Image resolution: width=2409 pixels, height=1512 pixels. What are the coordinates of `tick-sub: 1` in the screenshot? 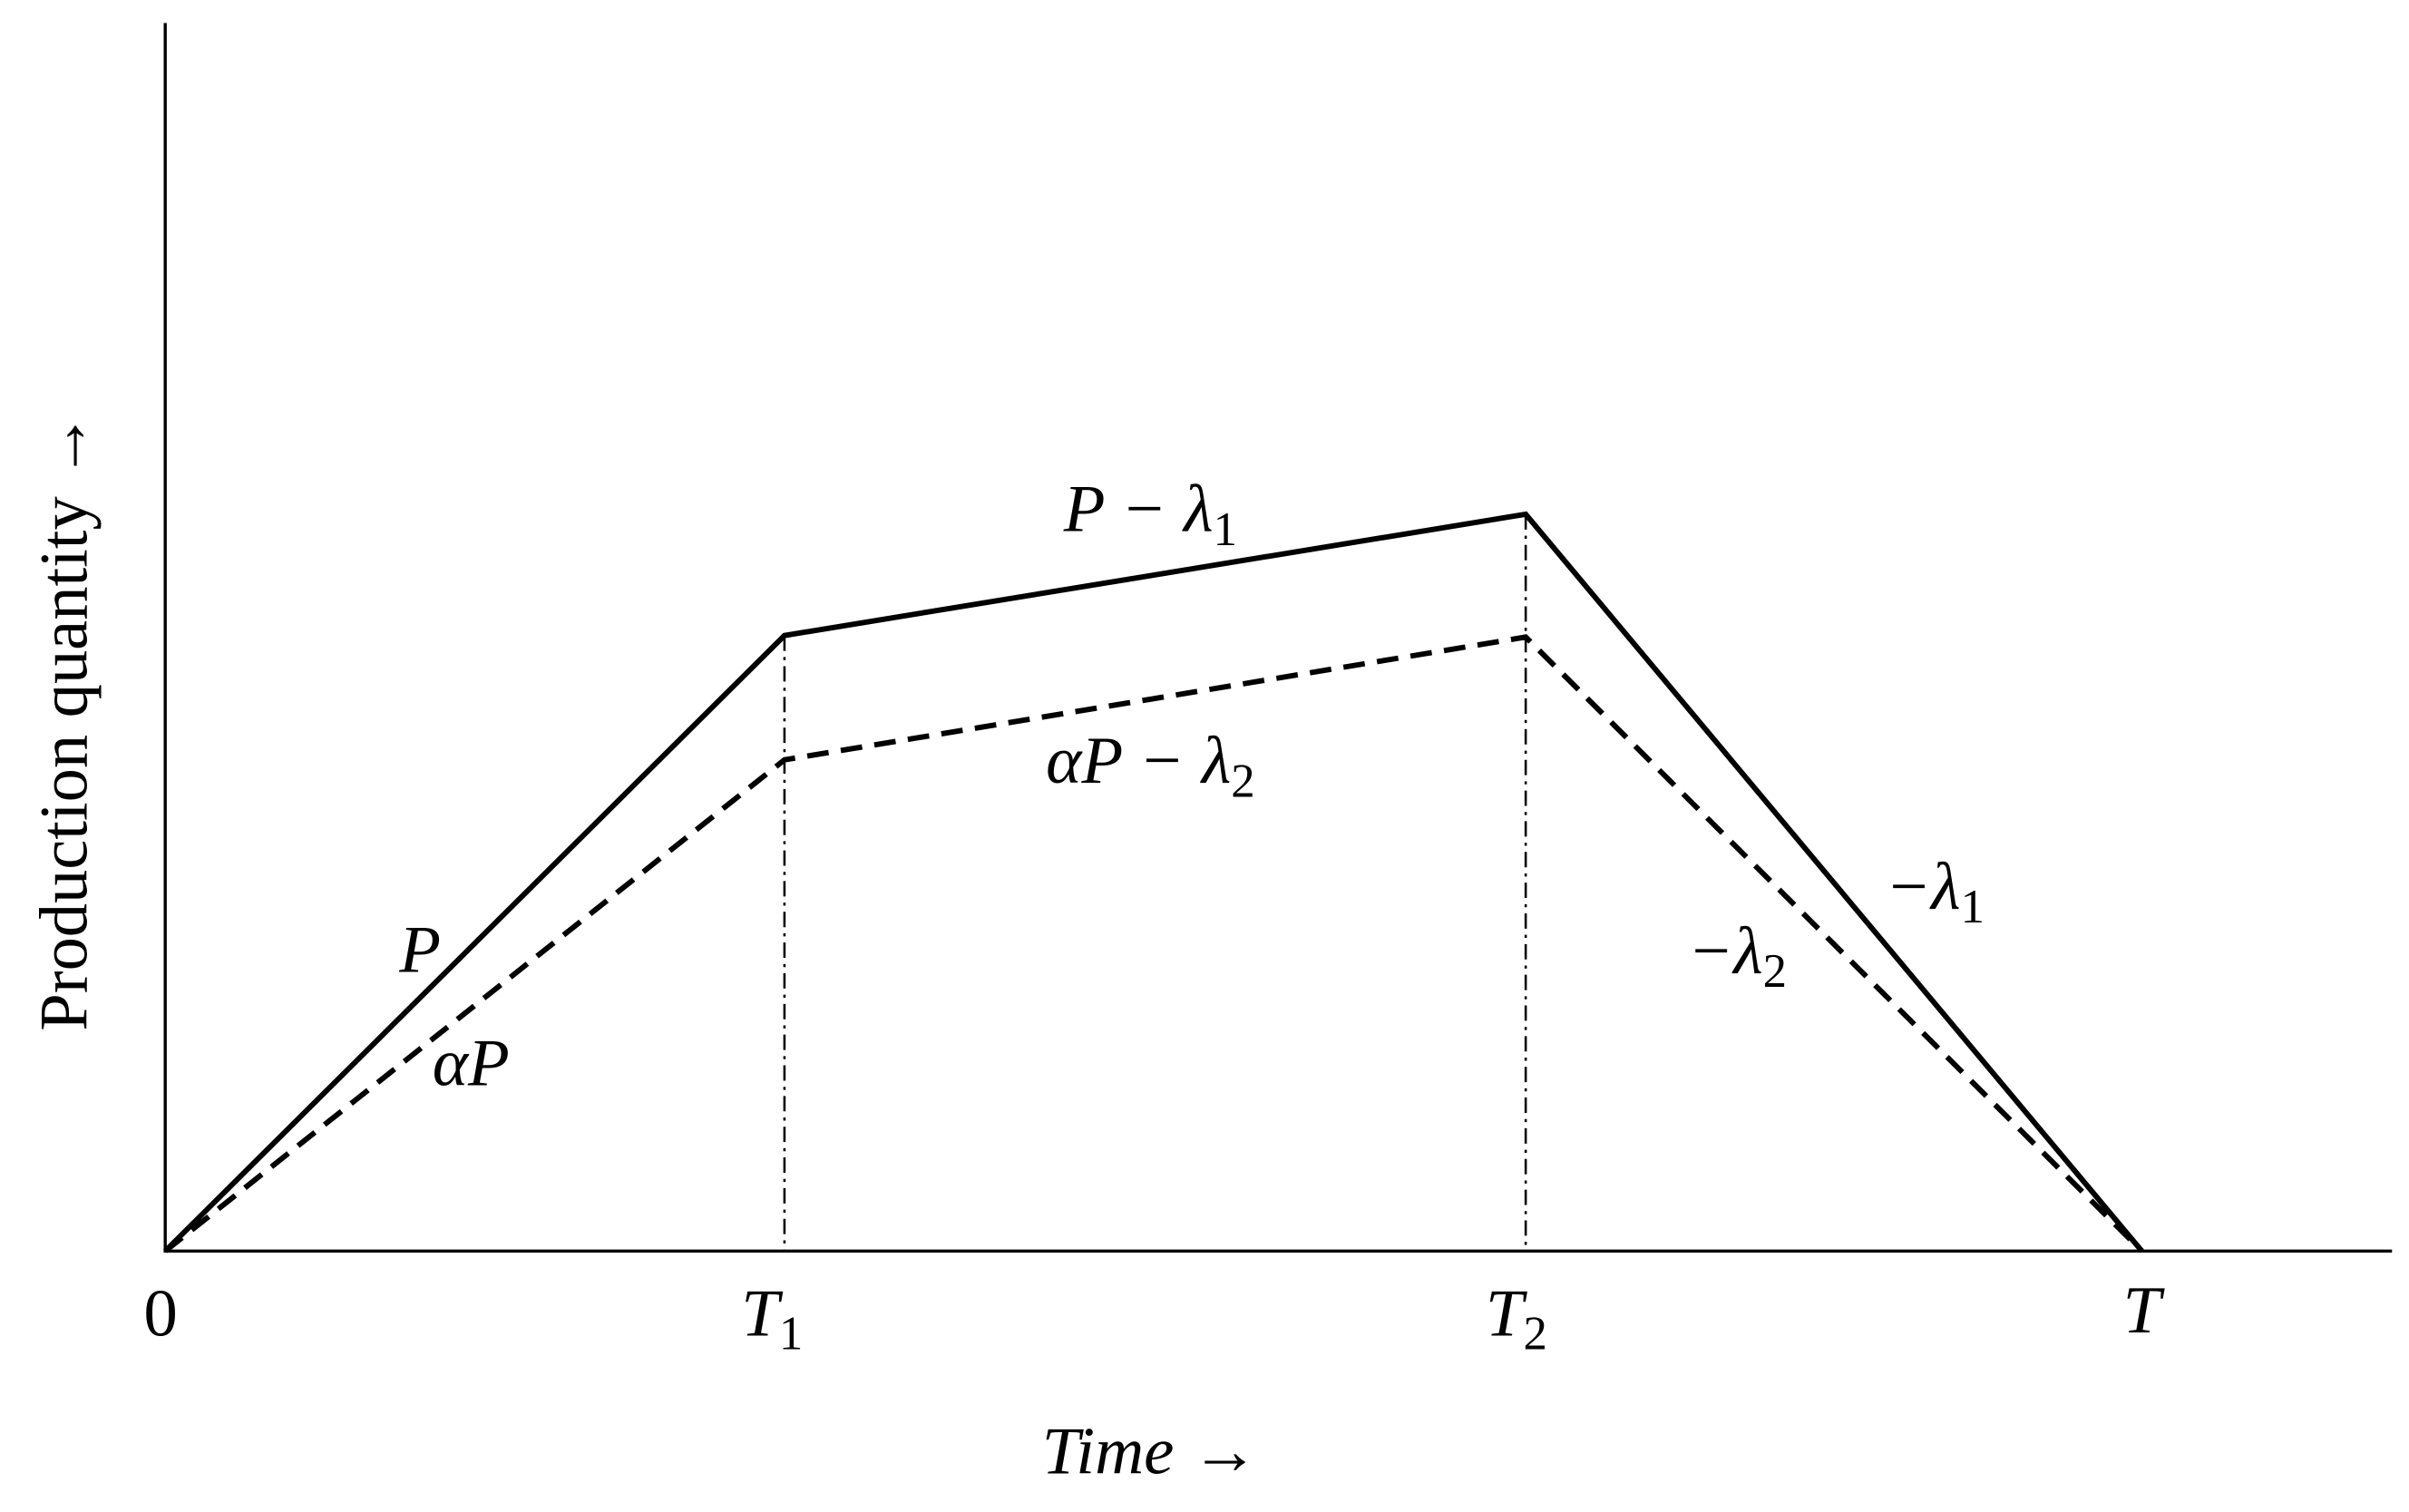 It's located at (791, 1334).